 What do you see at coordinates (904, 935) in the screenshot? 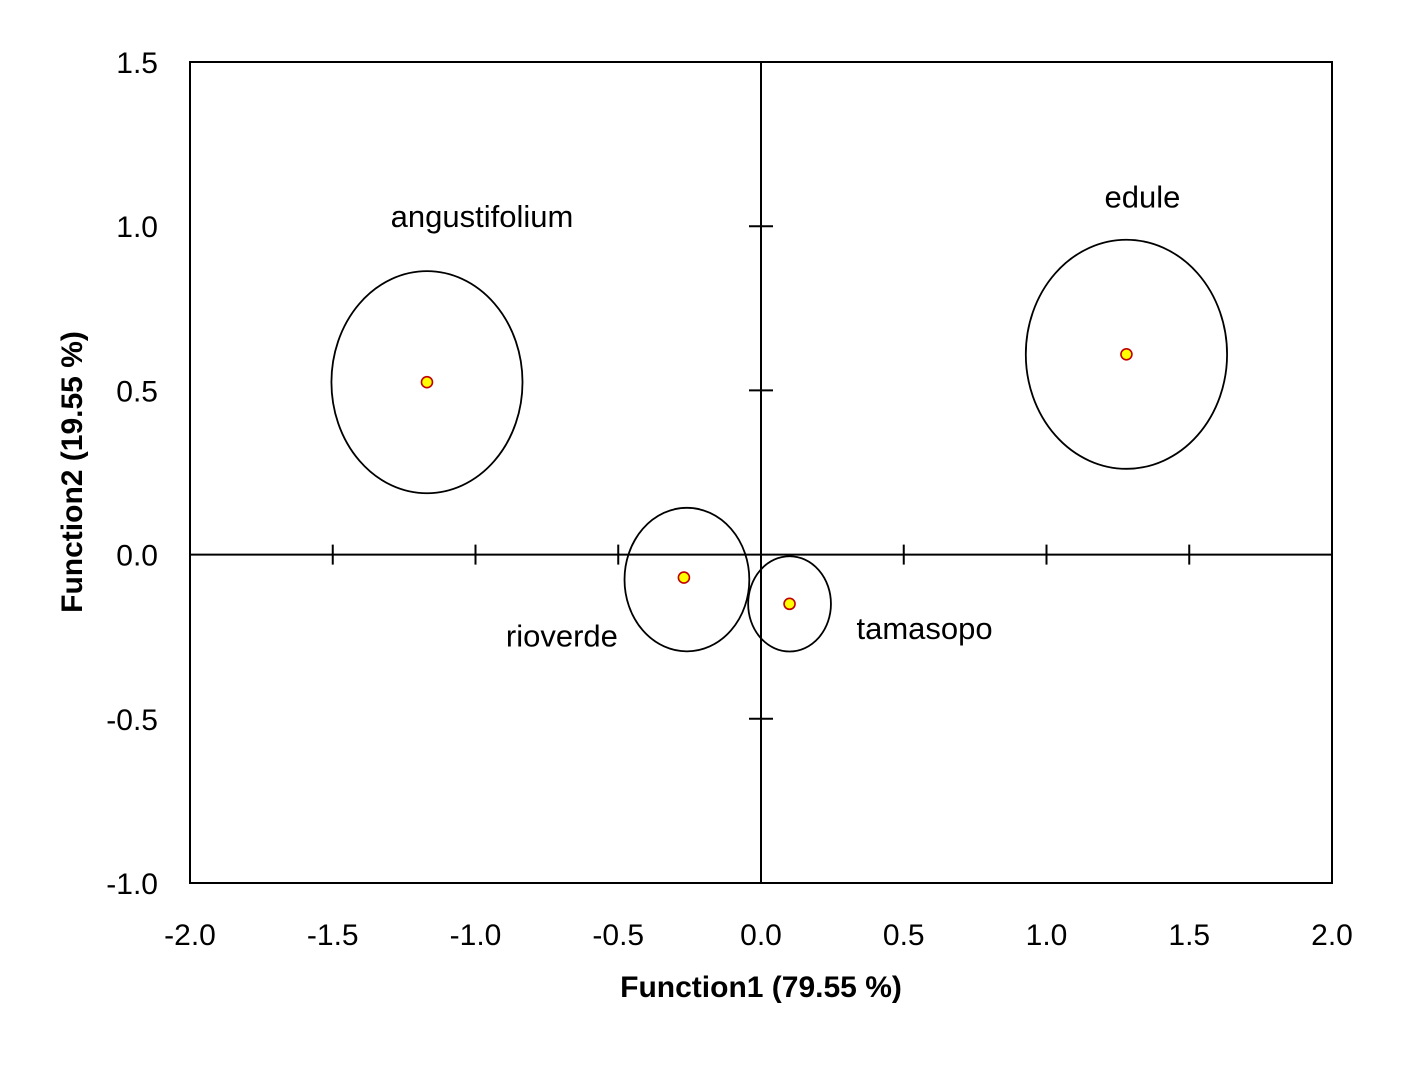
I see `x-tick-label: 0.5` at bounding box center [904, 935].